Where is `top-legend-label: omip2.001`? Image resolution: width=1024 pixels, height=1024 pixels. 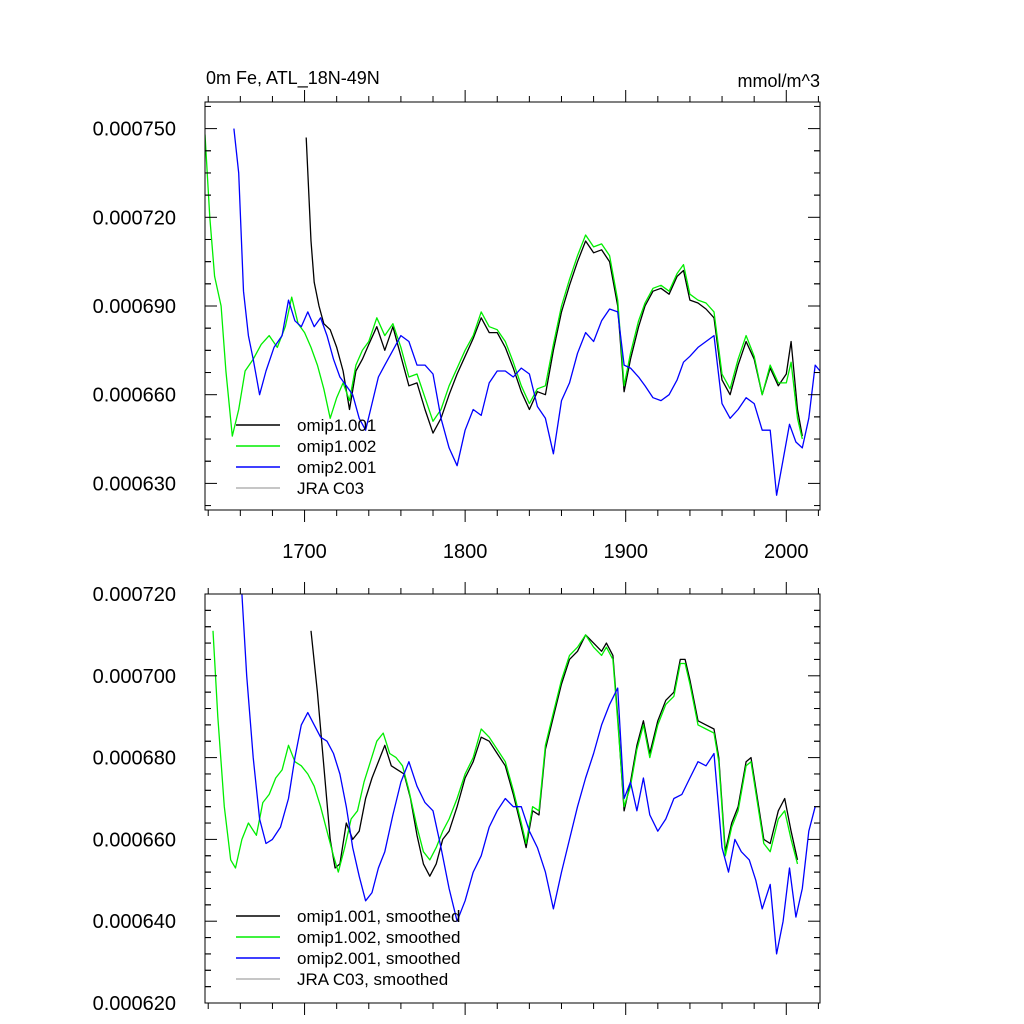
top-legend-label: omip2.001 is located at coordinates (336, 467).